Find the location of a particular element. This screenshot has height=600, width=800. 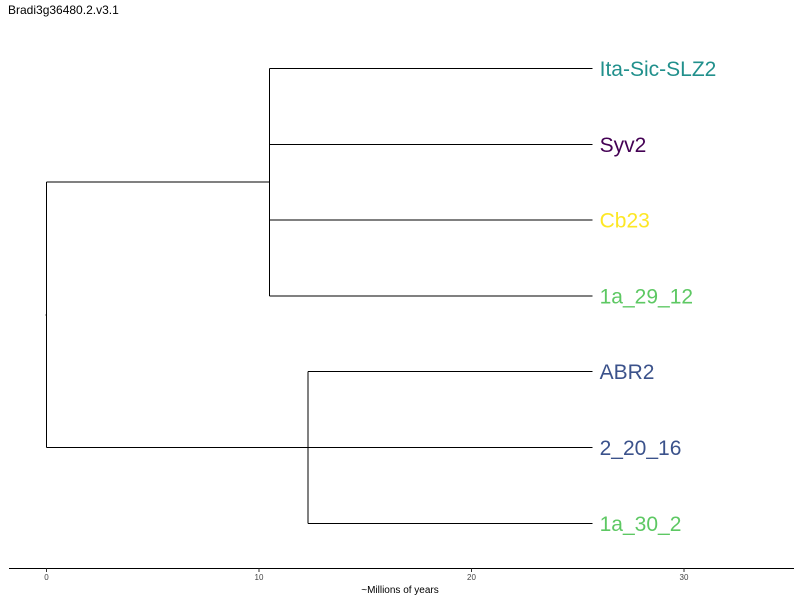

tip-label: Syv2 is located at coordinates (623, 145).